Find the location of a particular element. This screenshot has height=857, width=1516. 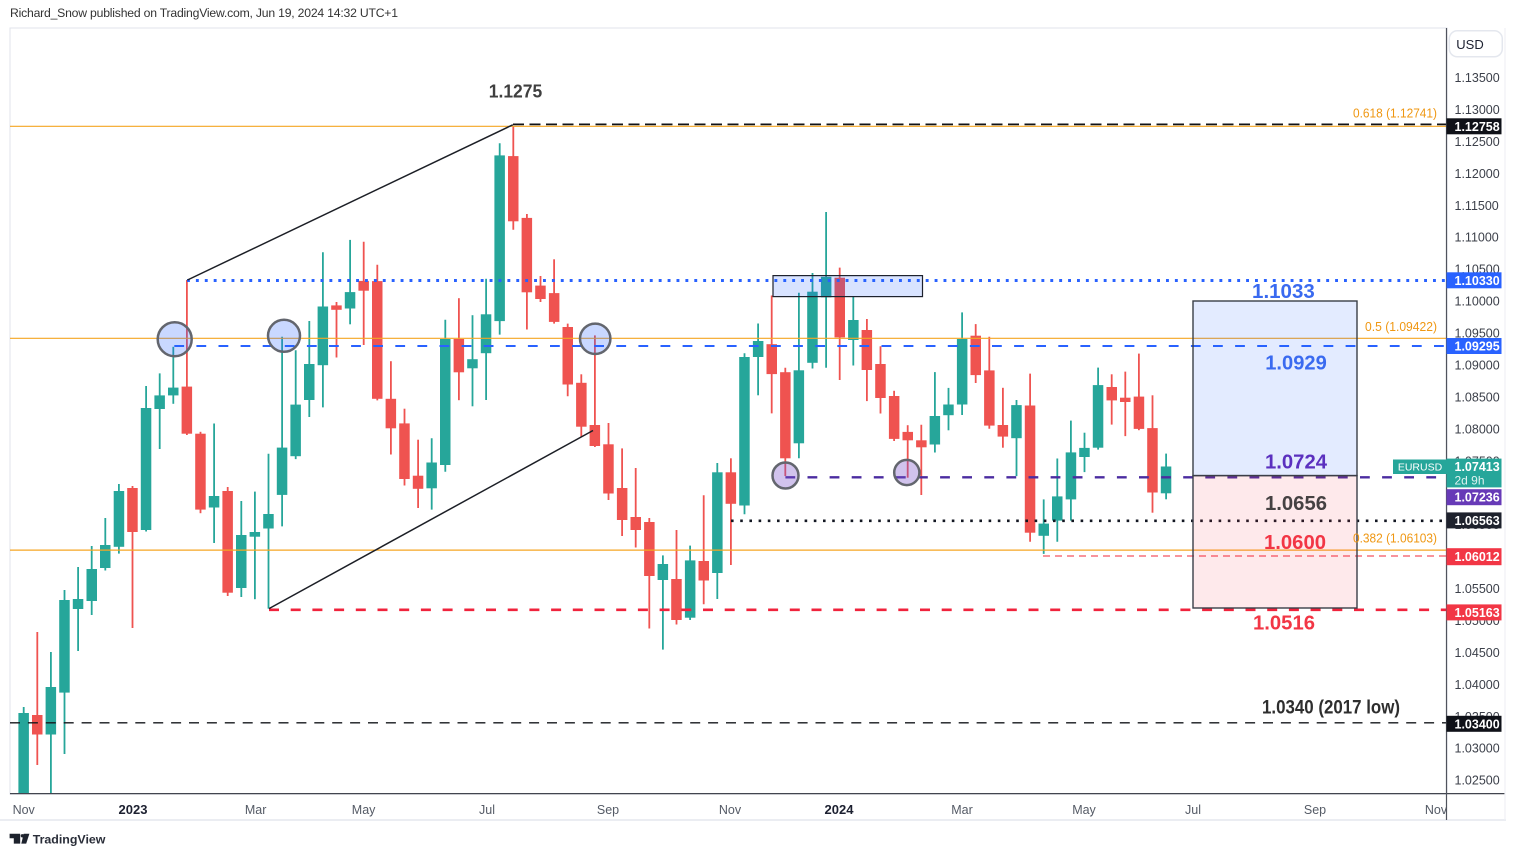

svg-text: 1.09295 is located at coordinates (1477, 347).